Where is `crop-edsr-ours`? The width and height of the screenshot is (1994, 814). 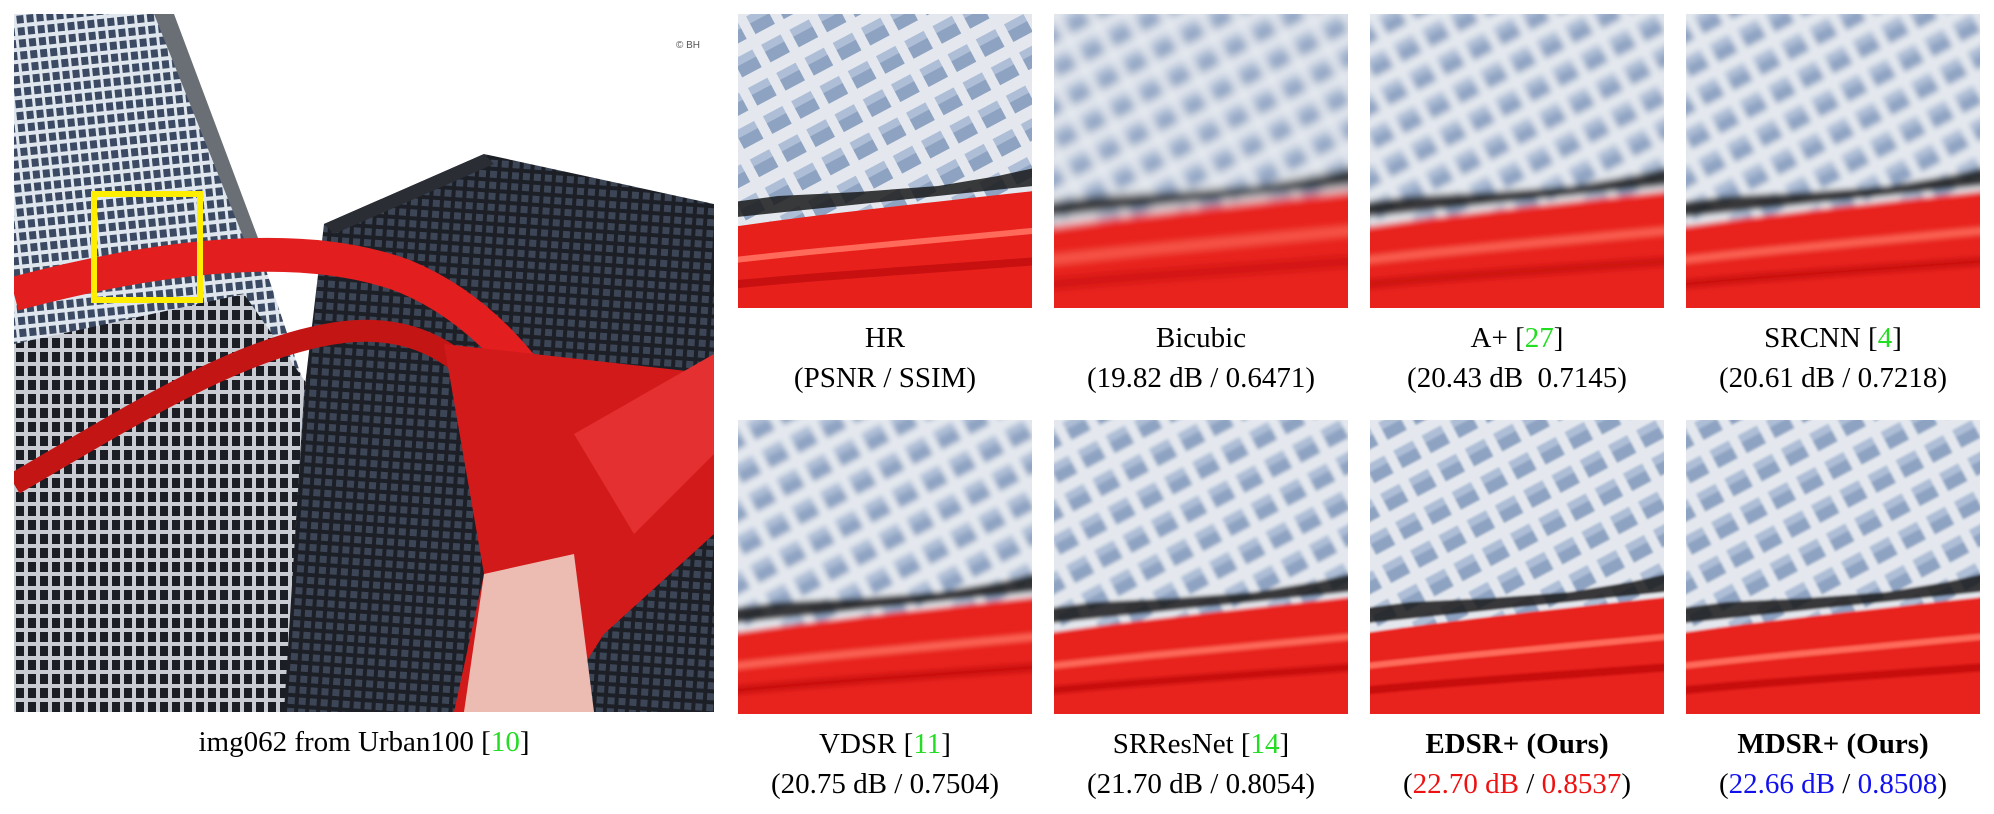 crop-edsr-ours is located at coordinates (1517, 567).